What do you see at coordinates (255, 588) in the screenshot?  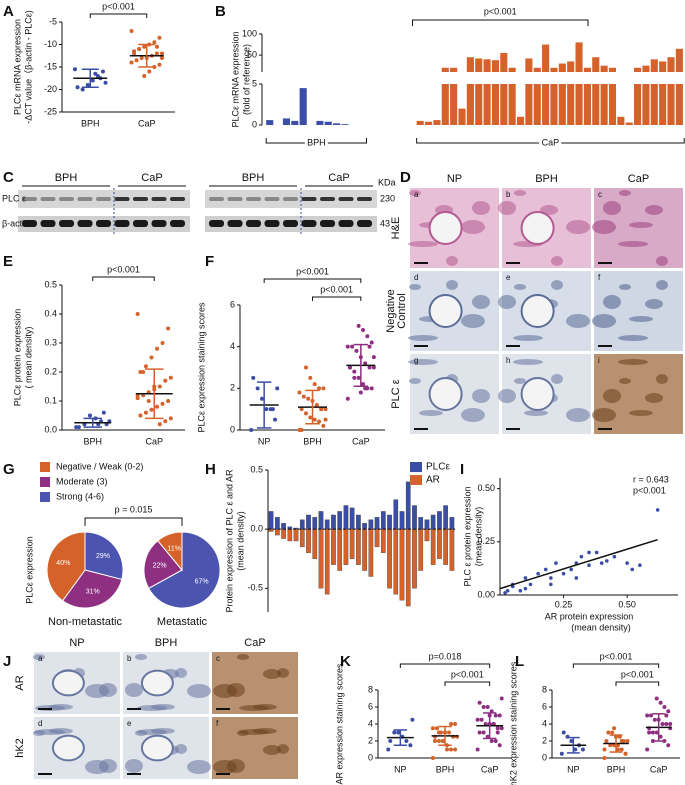 I see `y-tick-label: -0.5` at bounding box center [255, 588].